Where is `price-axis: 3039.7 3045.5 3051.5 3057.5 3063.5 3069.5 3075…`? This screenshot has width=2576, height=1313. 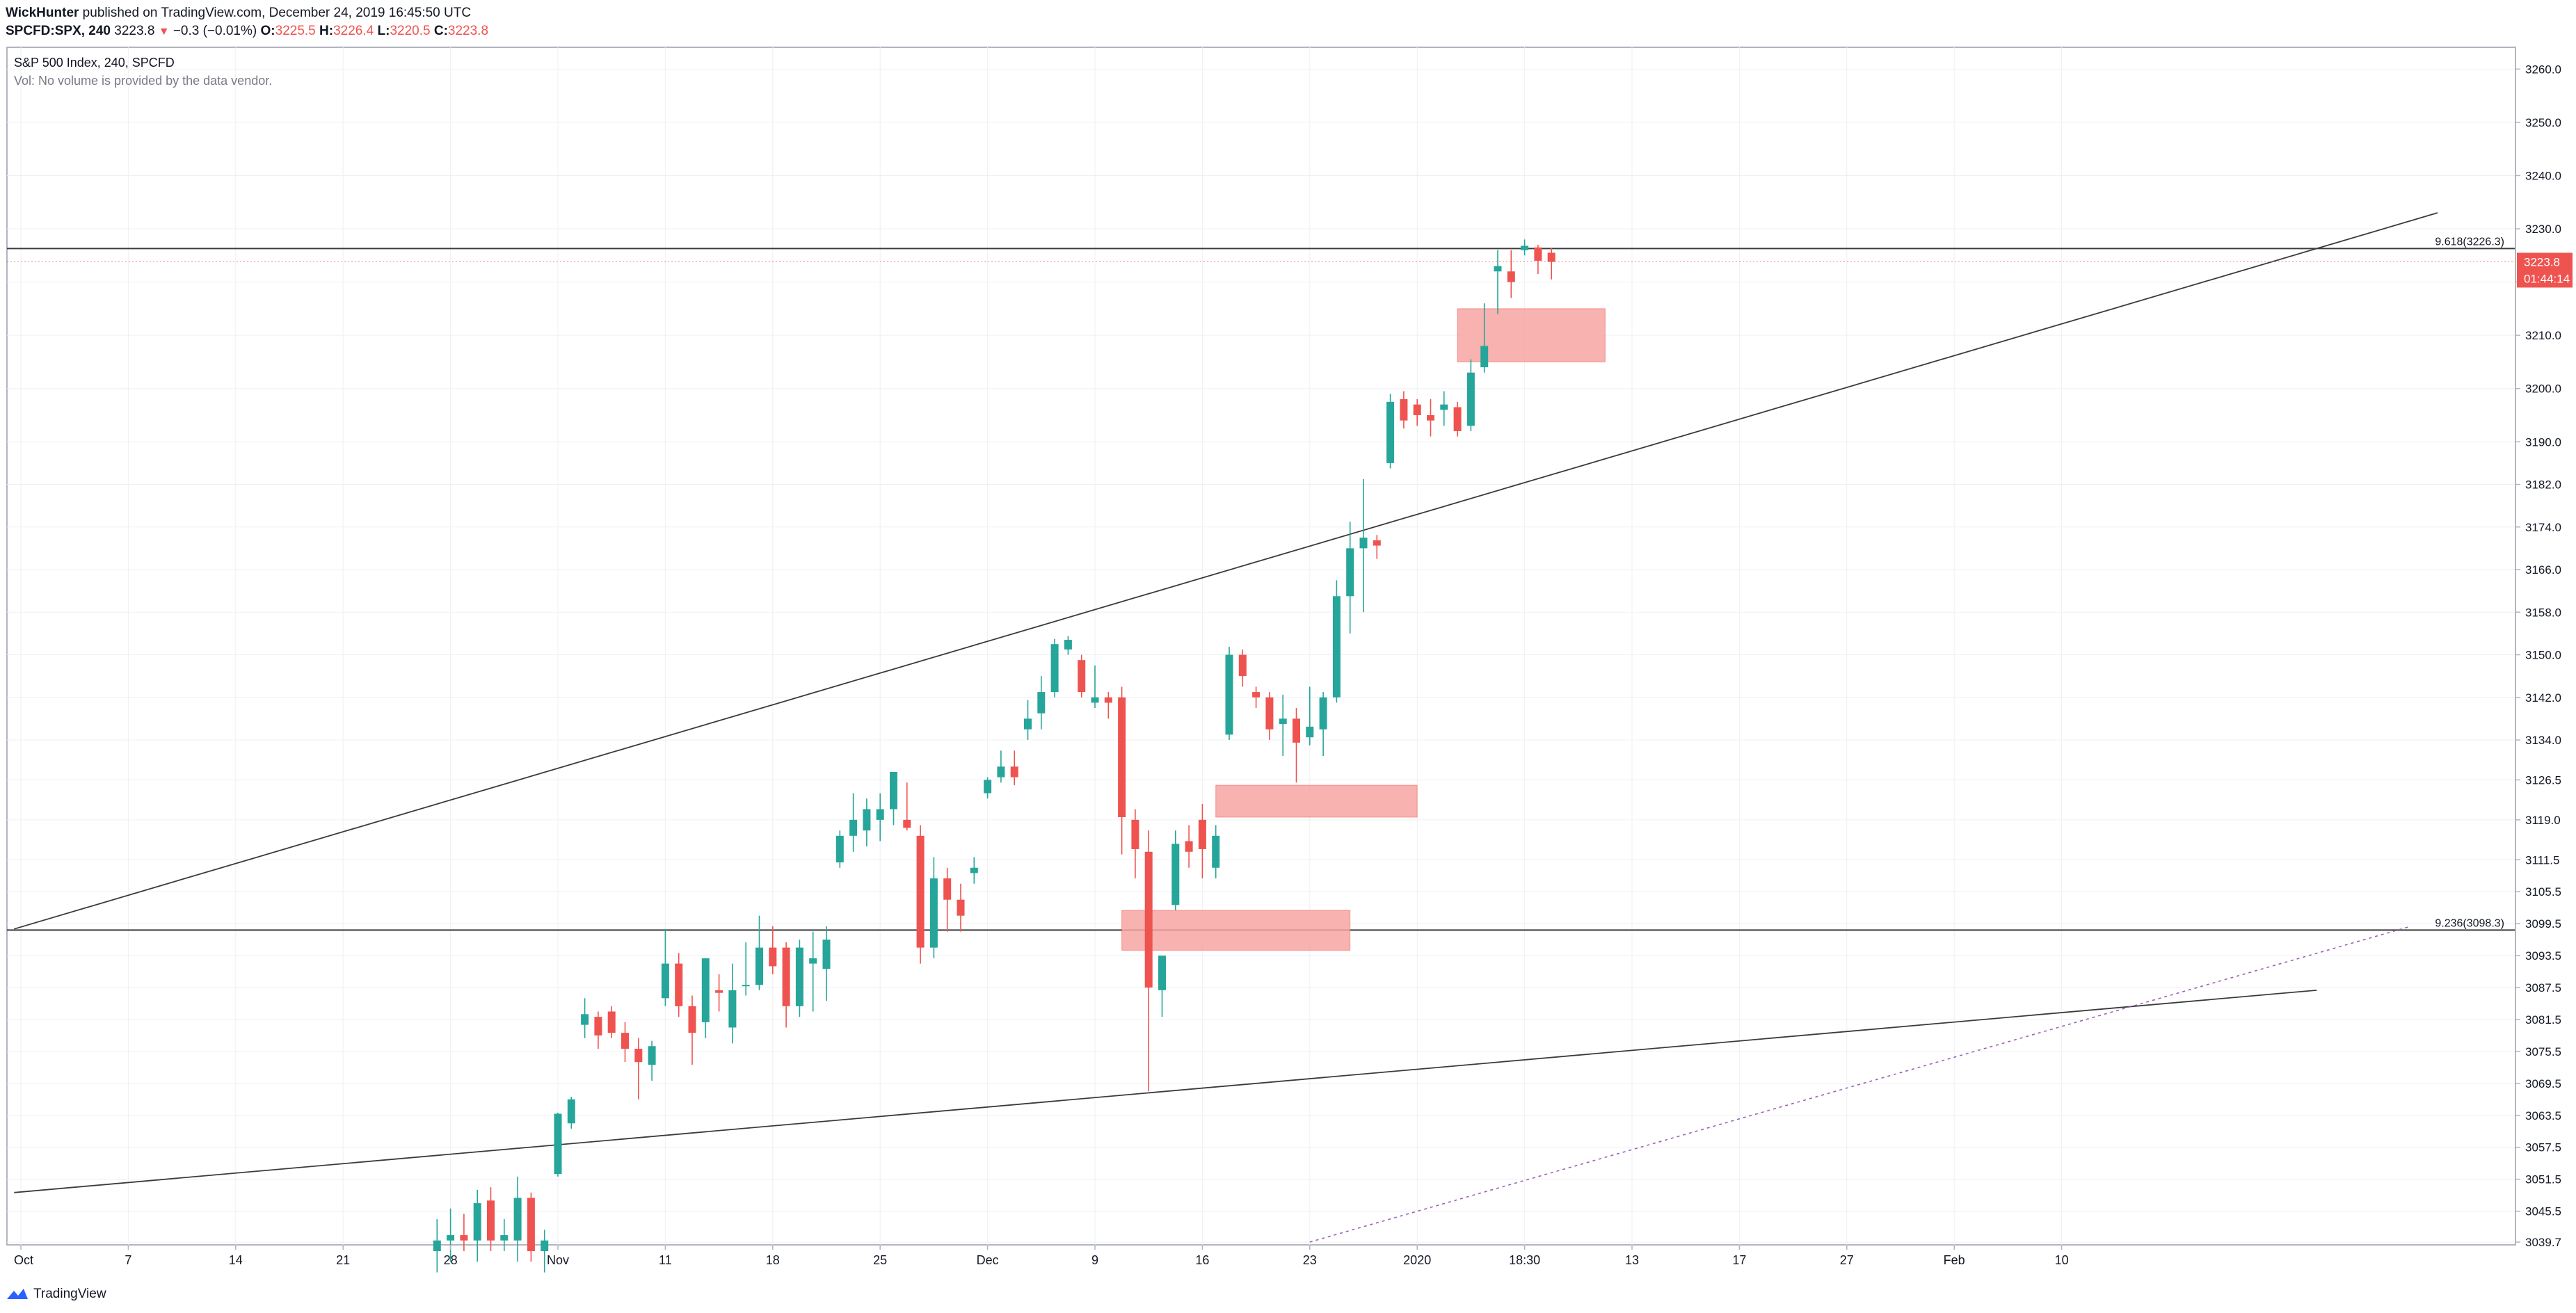
price-axis: 3039.7 3045.5 3051.5 3057.5 3063.5 3069.5 3075… is located at coordinates (2538, 648).